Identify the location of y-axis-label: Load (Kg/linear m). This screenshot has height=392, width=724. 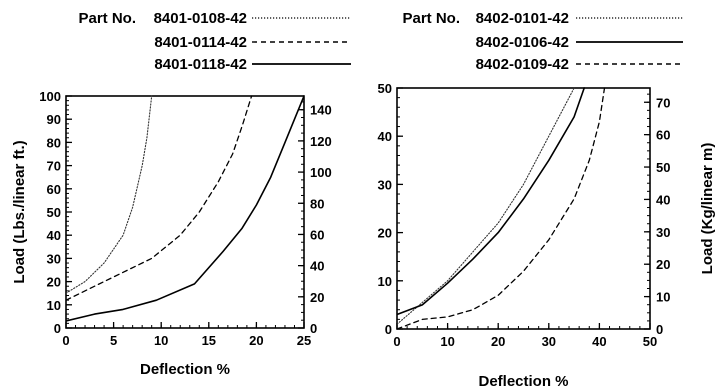
(707, 209).